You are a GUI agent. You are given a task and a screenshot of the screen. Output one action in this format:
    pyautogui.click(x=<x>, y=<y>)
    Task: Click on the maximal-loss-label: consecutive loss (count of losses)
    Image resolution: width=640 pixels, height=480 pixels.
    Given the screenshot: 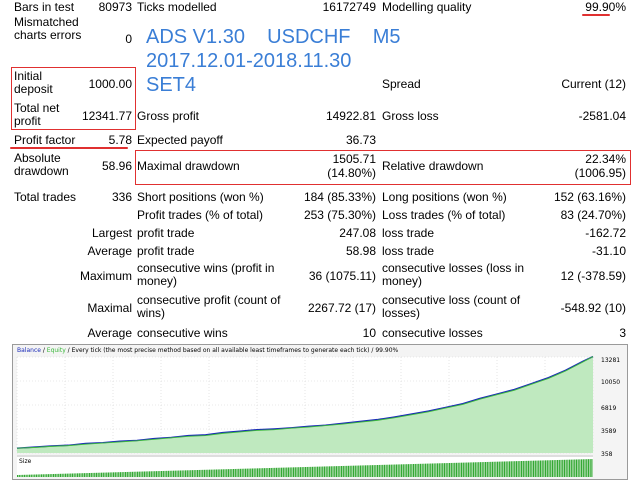 What is the action you would take?
    pyautogui.click(x=451, y=306)
    